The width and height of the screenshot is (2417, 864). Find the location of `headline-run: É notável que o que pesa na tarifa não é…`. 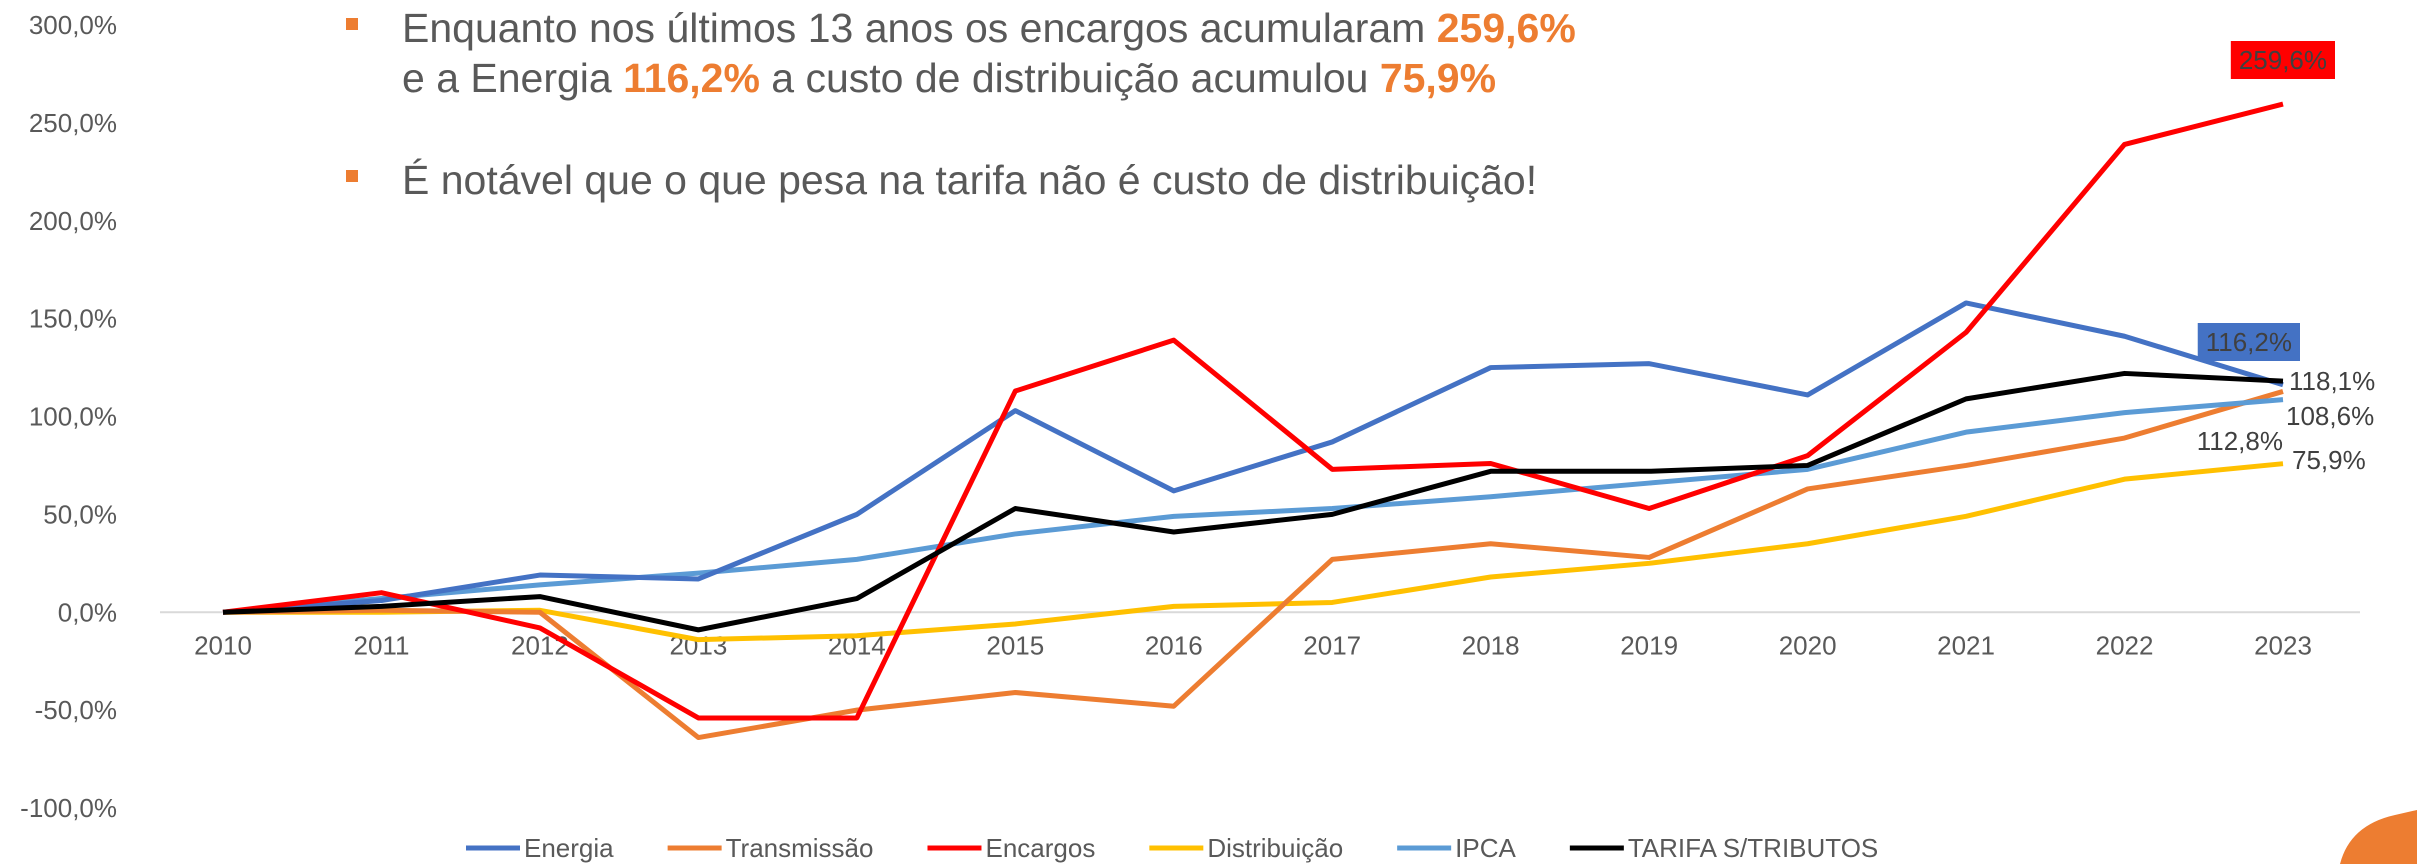

headline-run: É notável que o que pesa na tarifa não é… is located at coordinates (969, 180).